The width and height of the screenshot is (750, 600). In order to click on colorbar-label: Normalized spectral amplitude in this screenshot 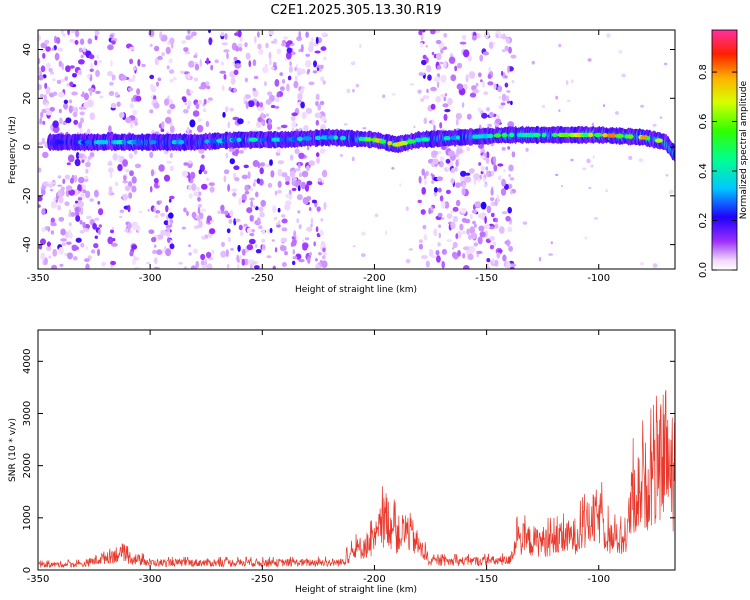, I will do `click(744, 149)`.